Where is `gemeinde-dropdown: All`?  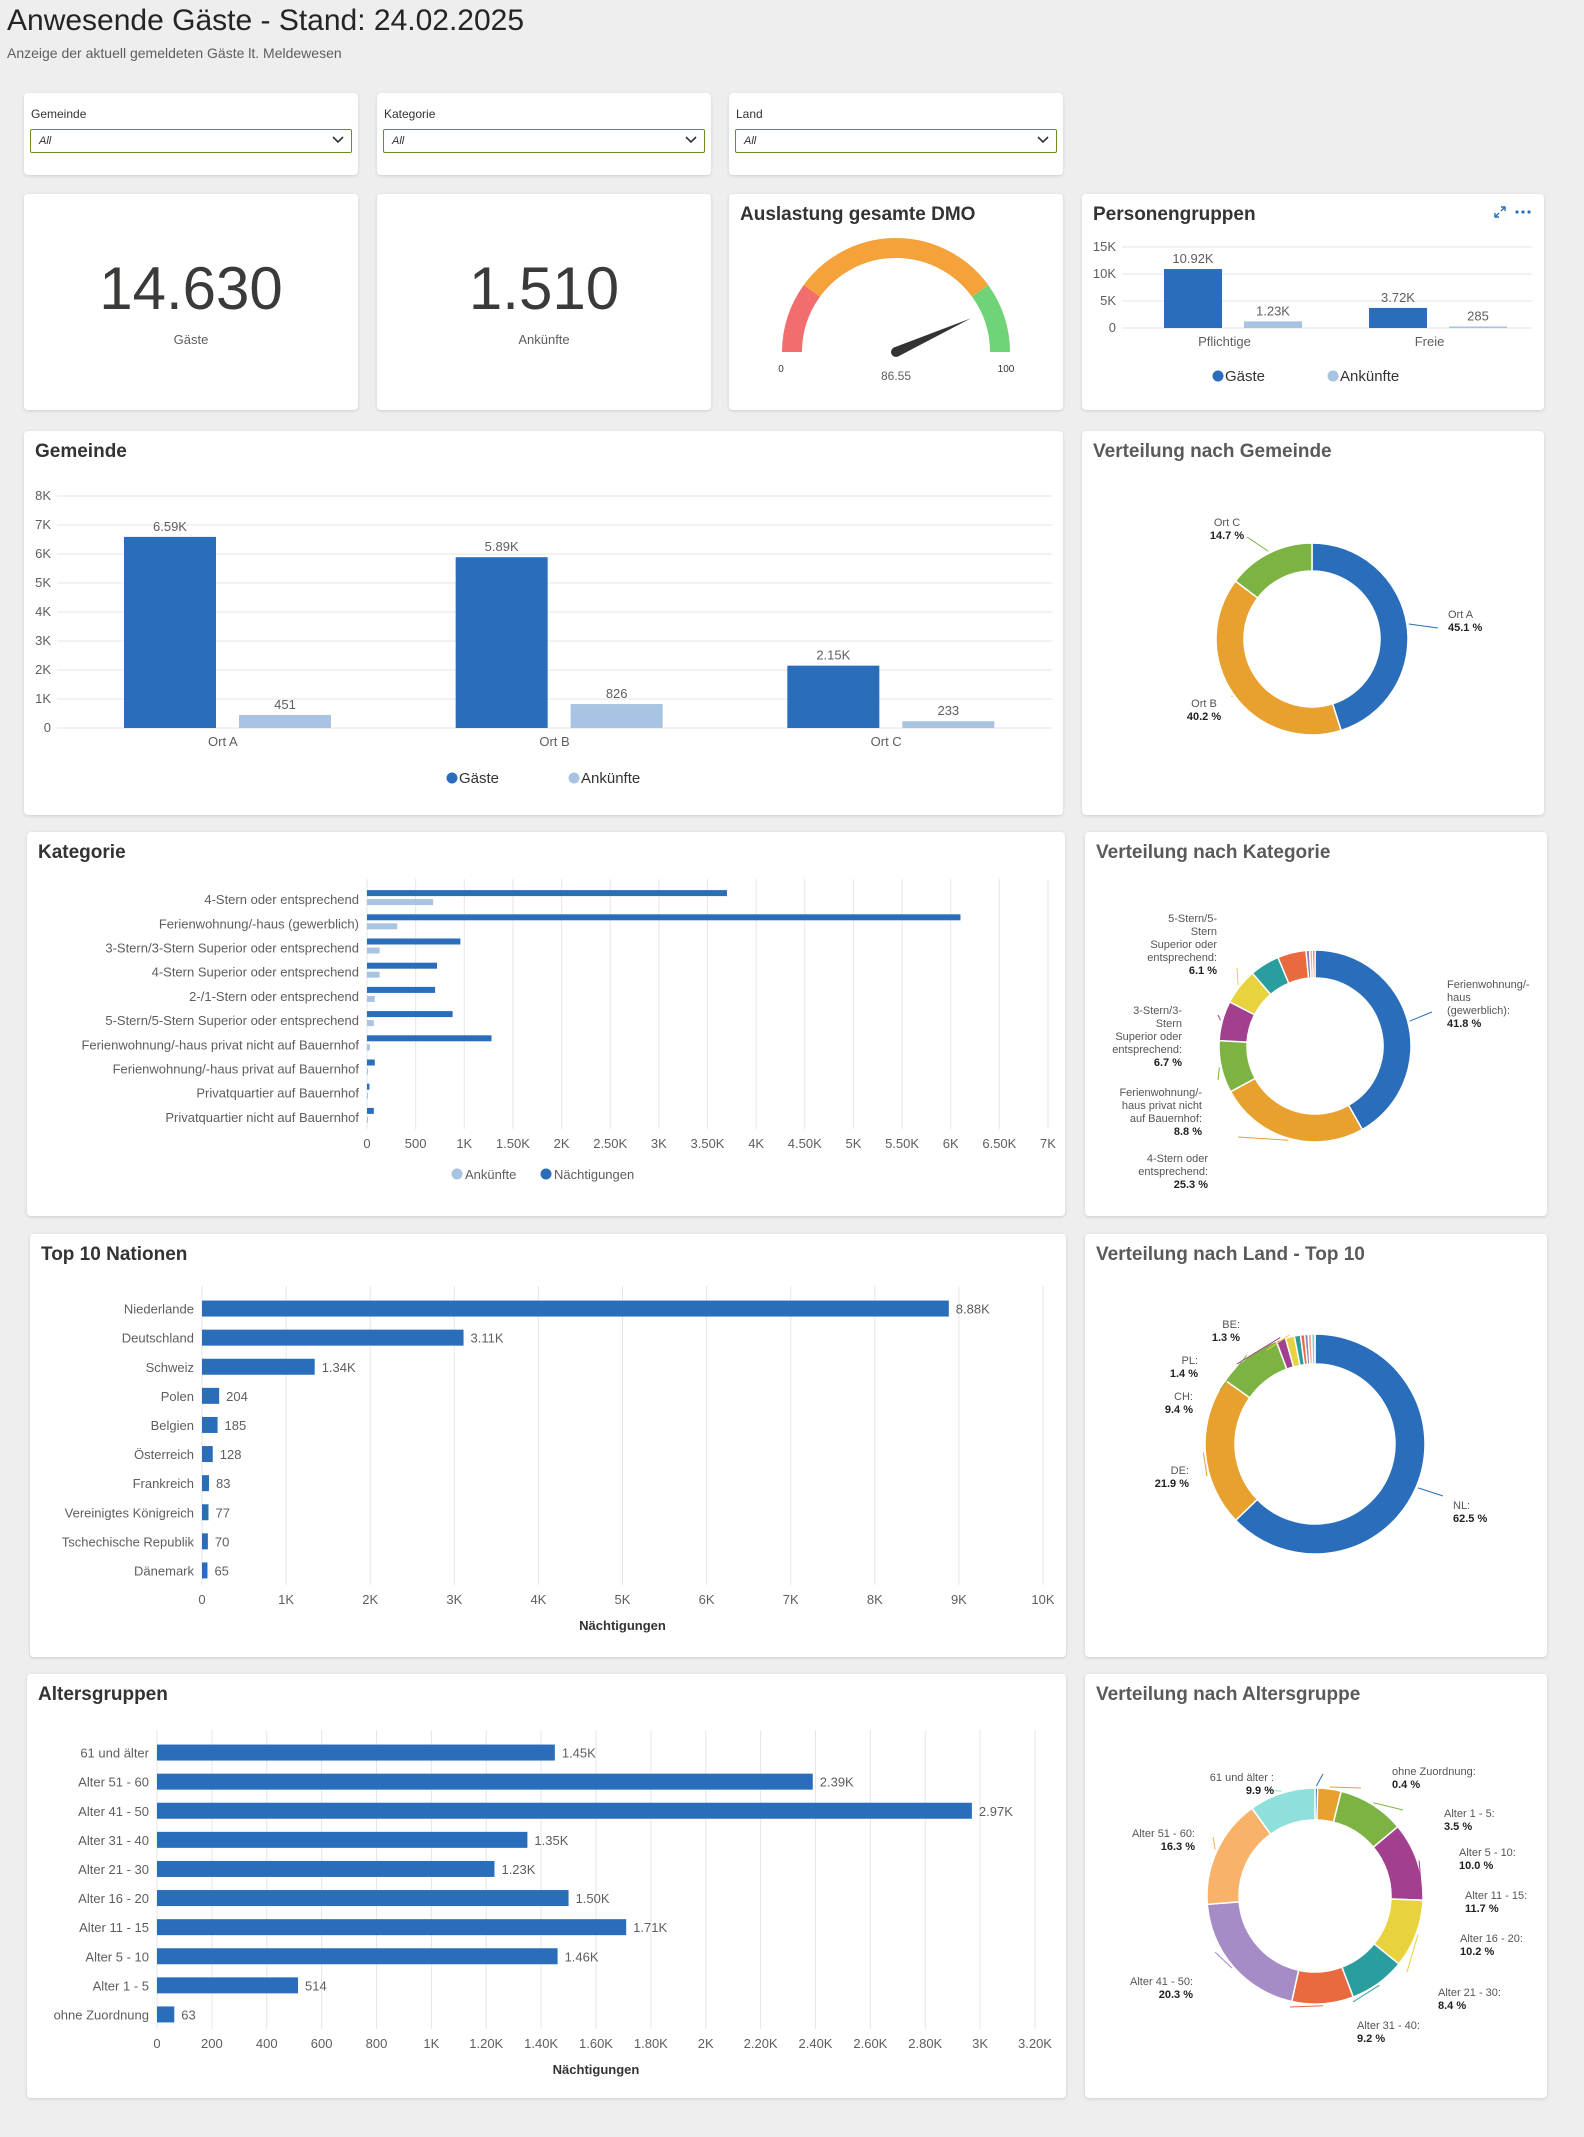 gemeinde-dropdown: All is located at coordinates (191, 141).